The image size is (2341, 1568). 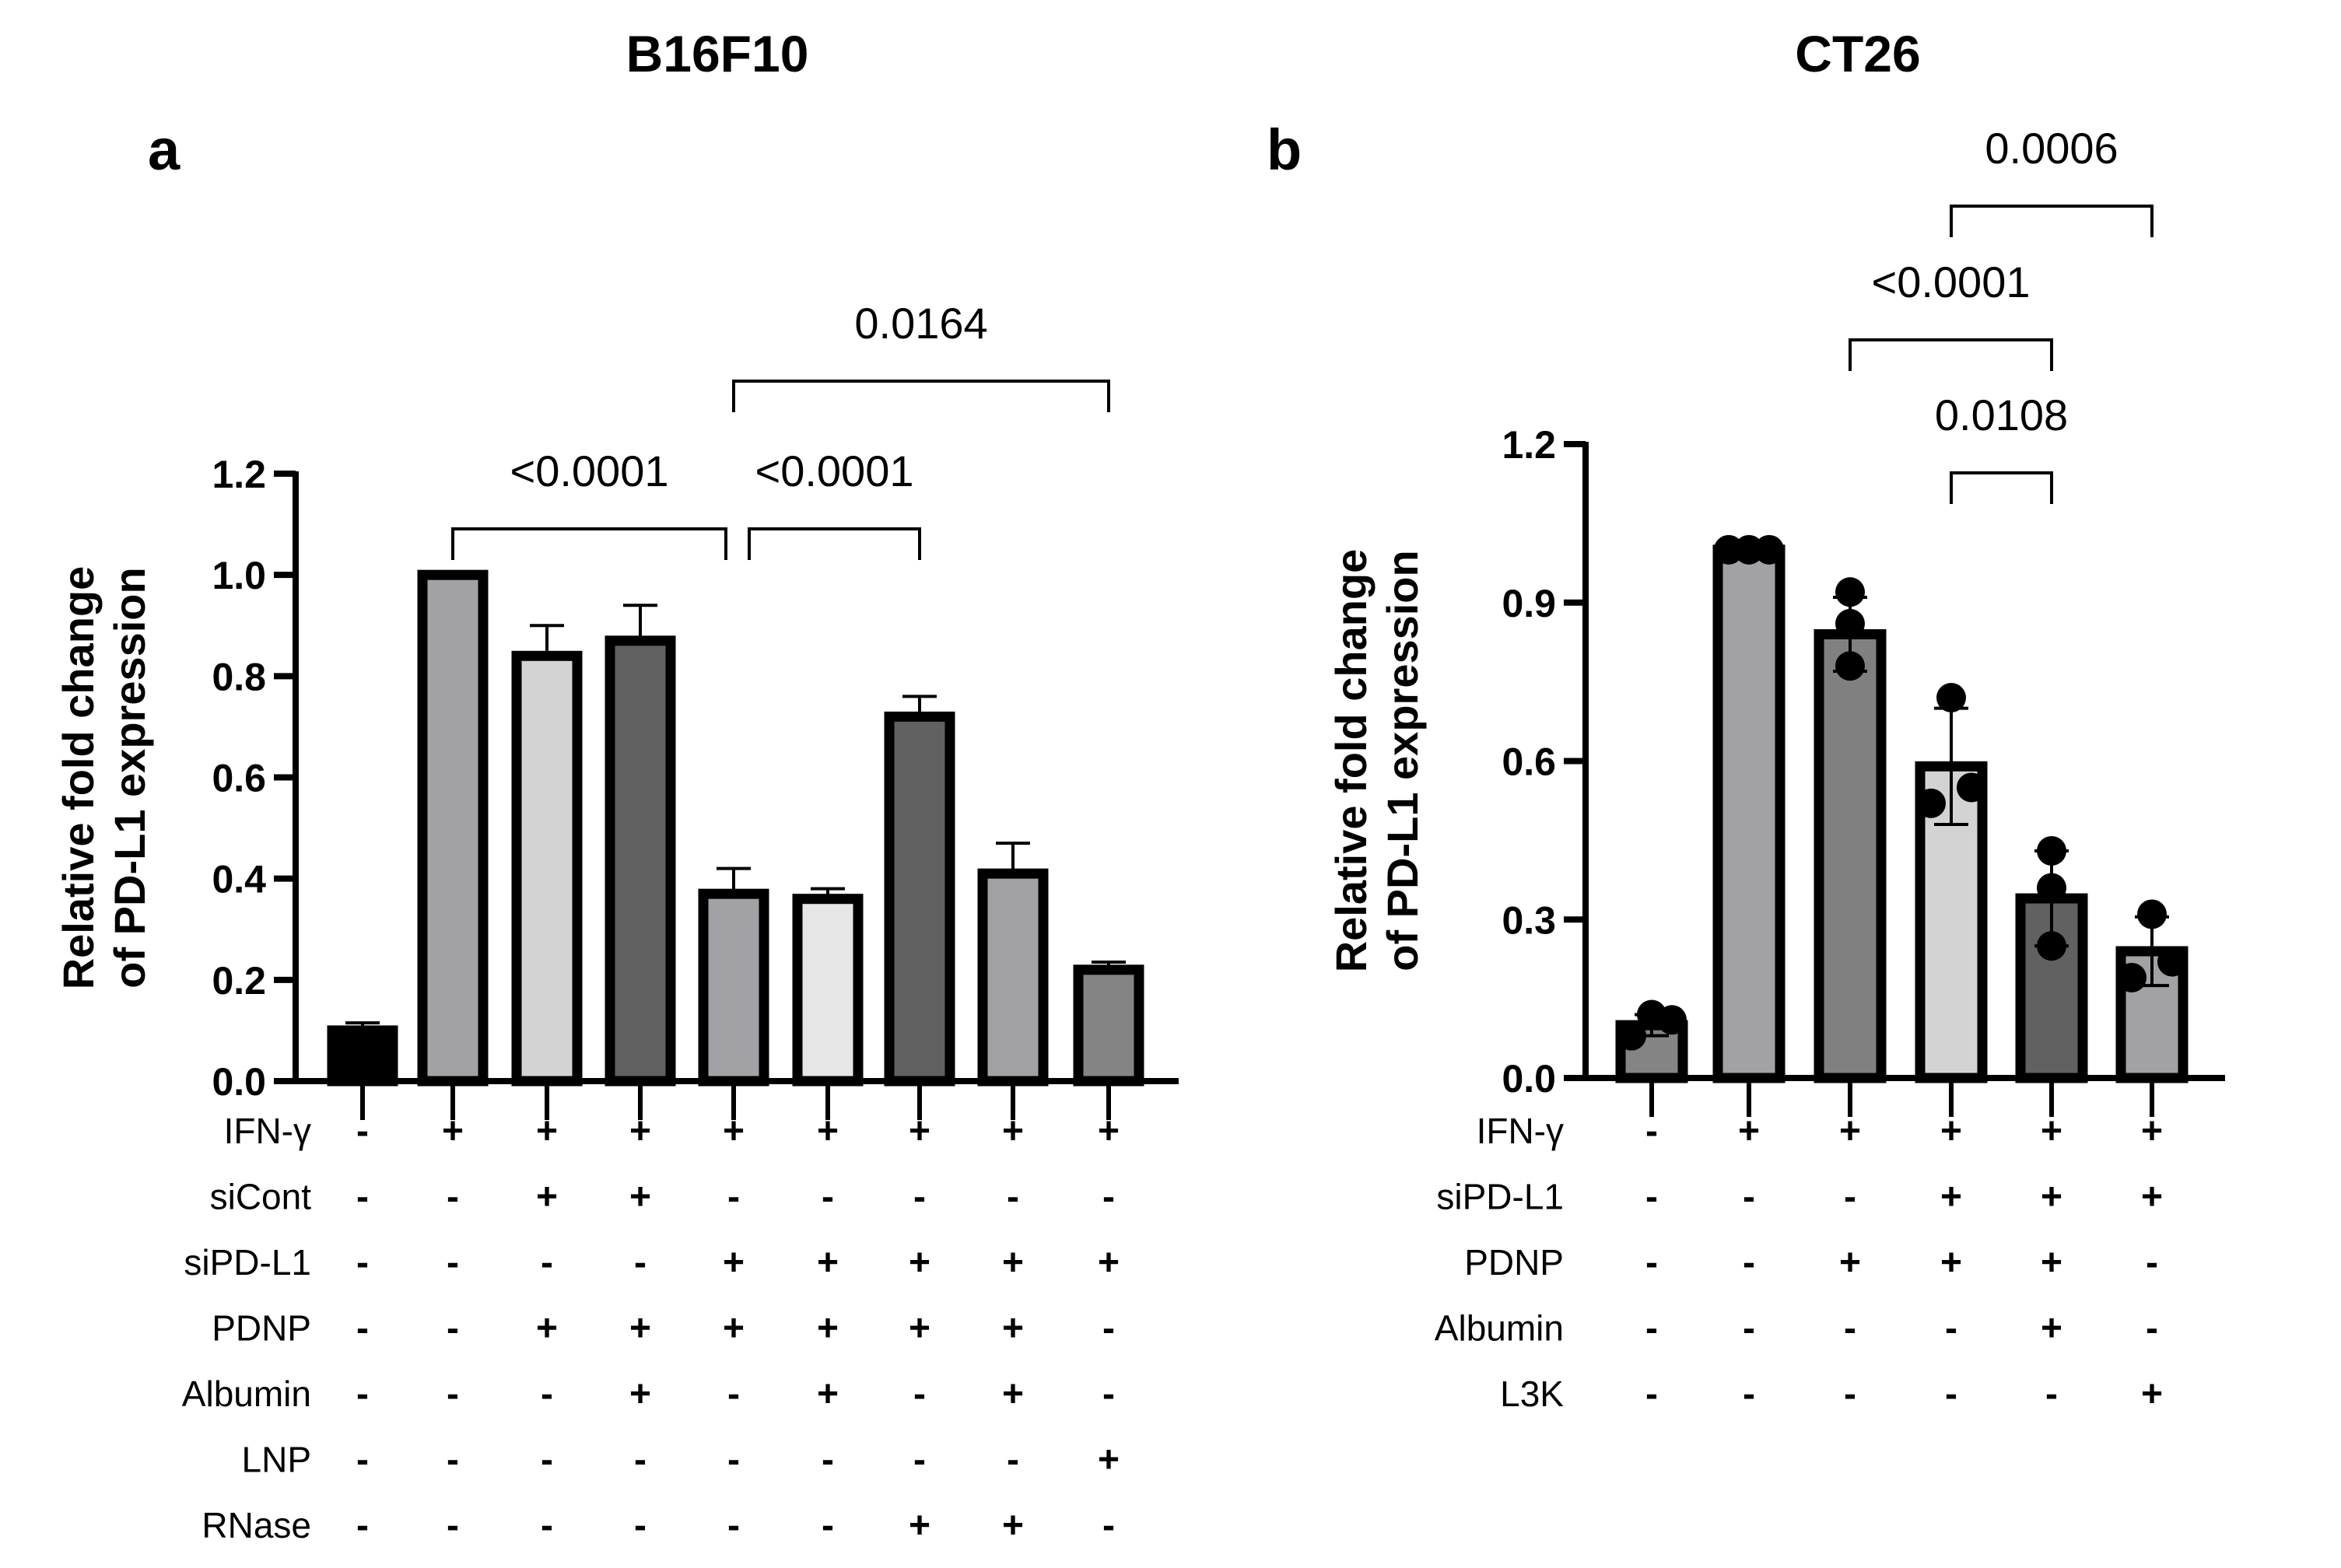 What do you see at coordinates (1521, 1131) in the screenshot?
I see `condition-row-label: IFN-γ` at bounding box center [1521, 1131].